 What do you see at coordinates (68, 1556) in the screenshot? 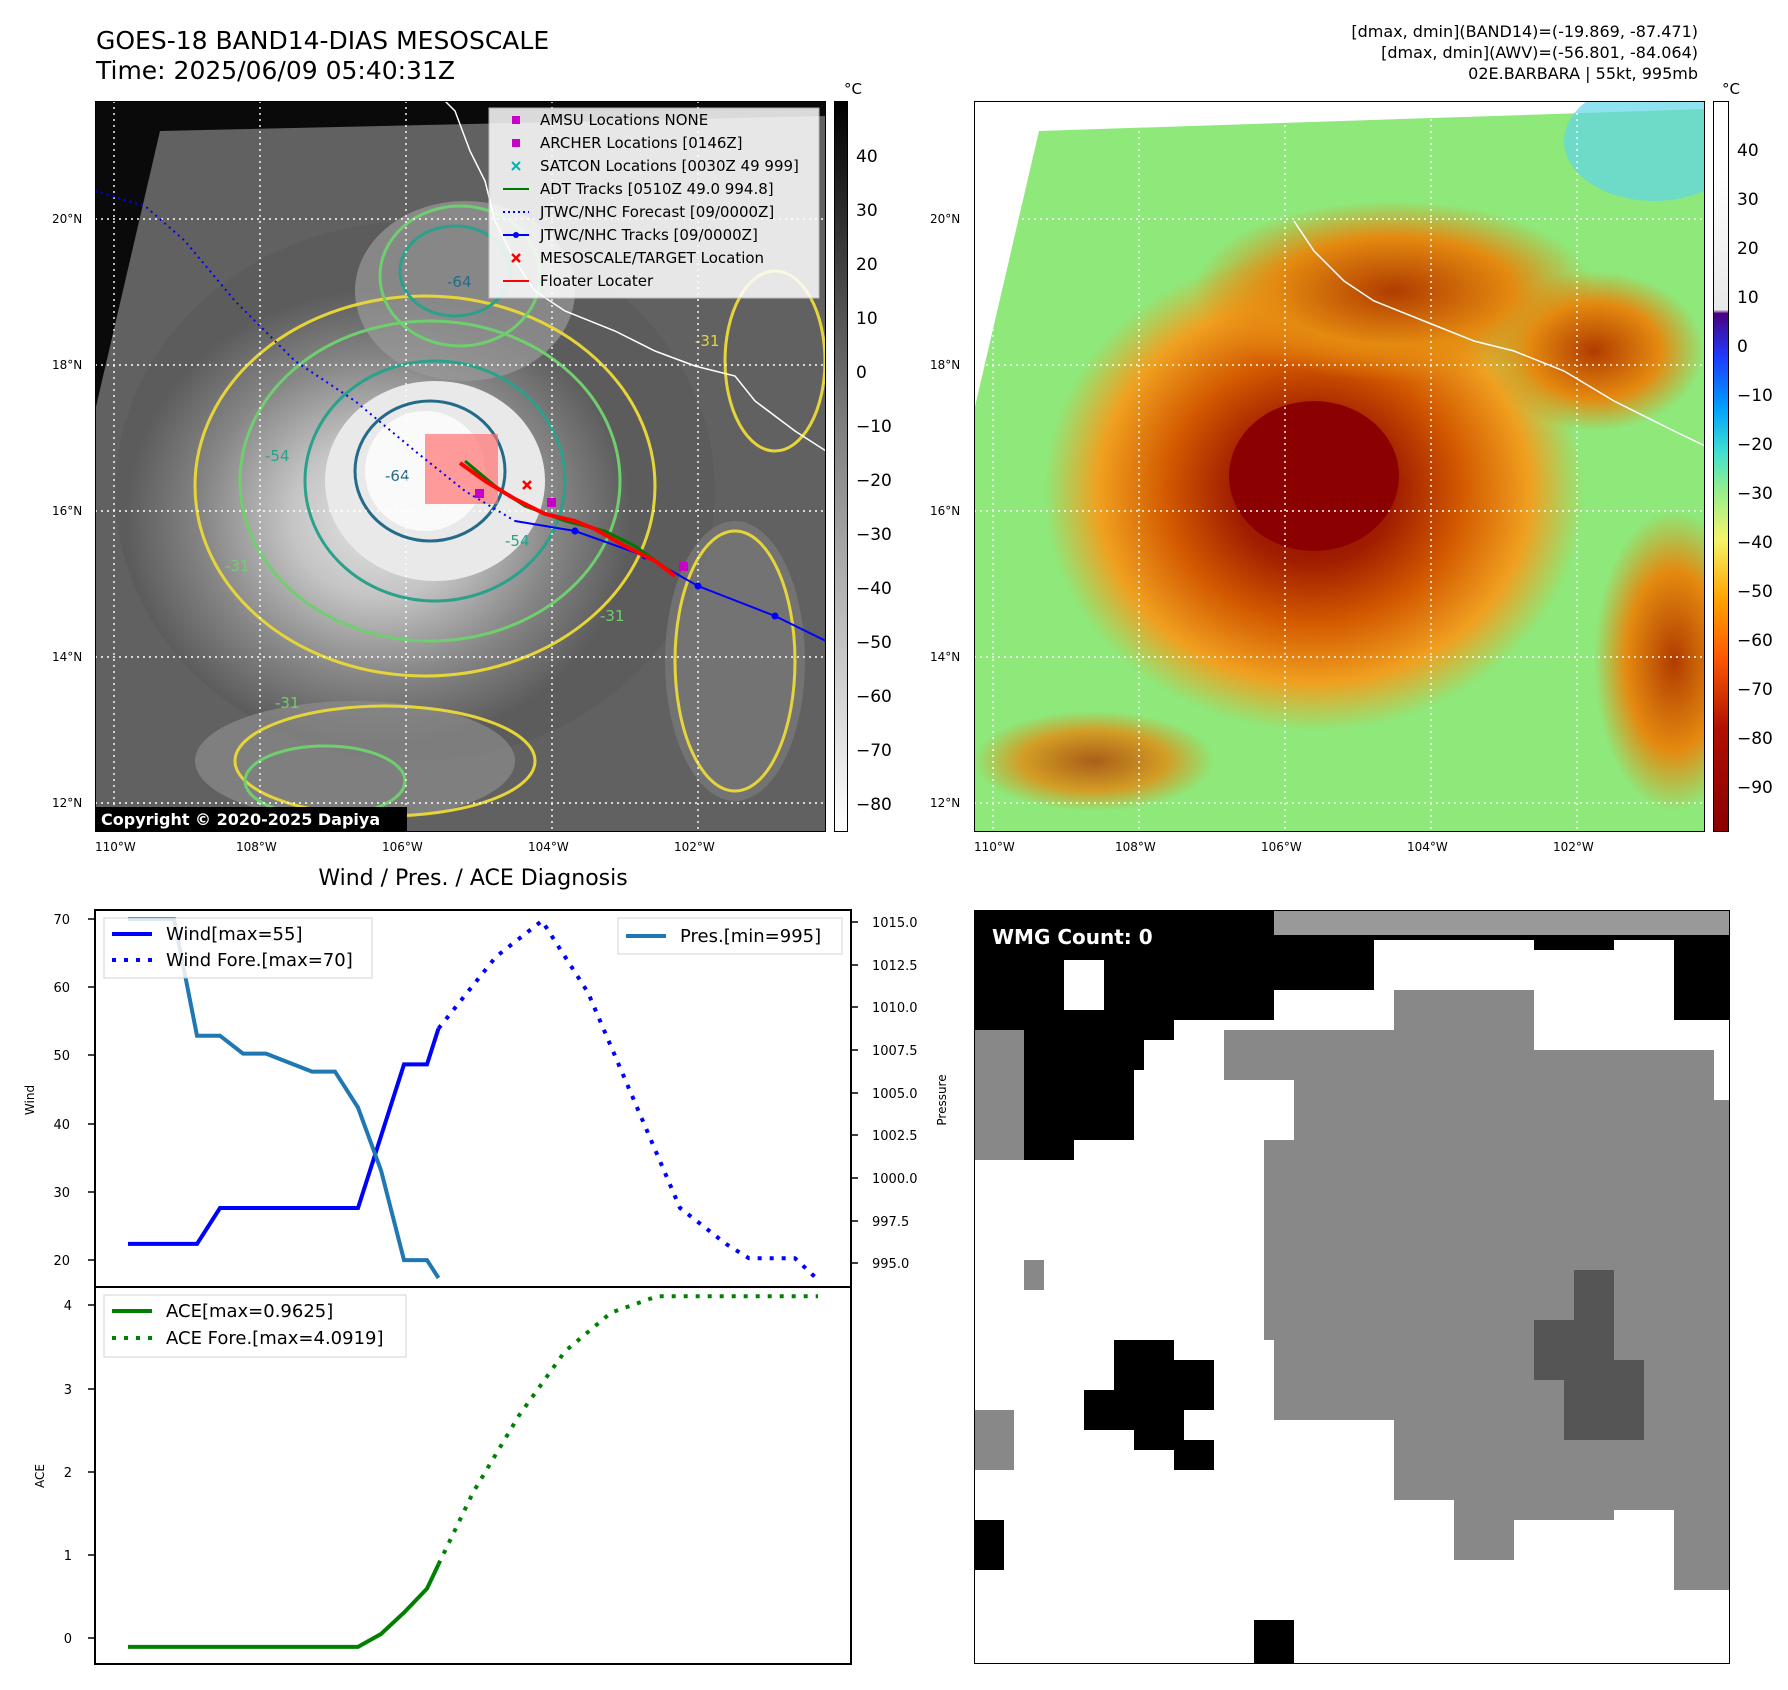
I see `ace-tick: 1` at bounding box center [68, 1556].